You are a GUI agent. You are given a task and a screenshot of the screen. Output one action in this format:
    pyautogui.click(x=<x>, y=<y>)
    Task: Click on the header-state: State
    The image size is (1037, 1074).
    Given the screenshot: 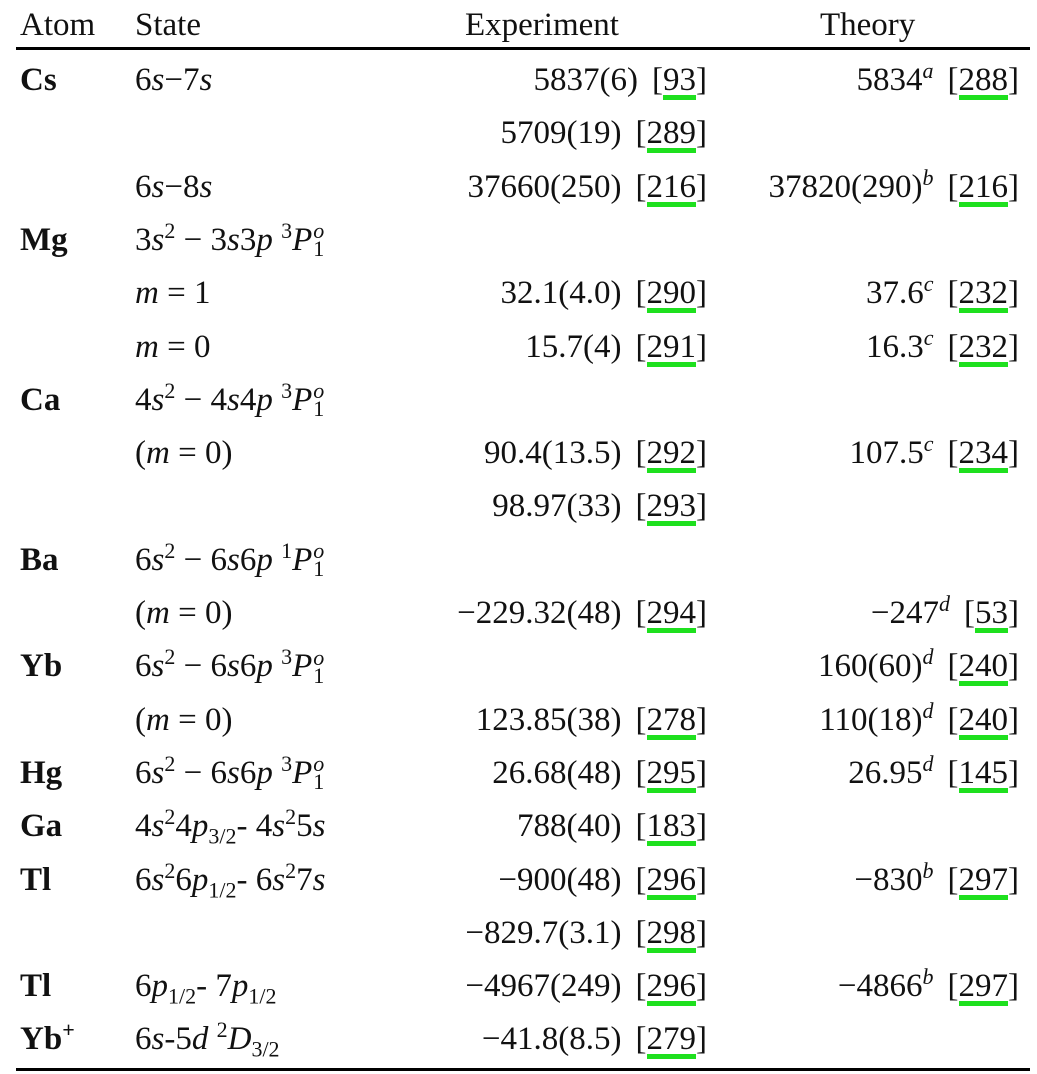 What is the action you would take?
    pyautogui.click(x=168, y=25)
    